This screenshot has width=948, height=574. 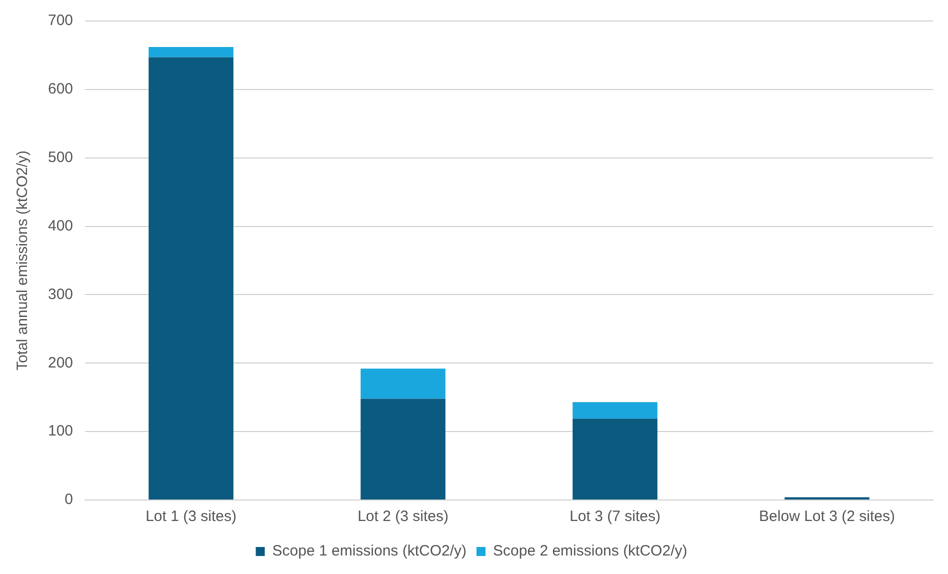 What do you see at coordinates (191, 517) in the screenshot?
I see `x-tick-label: Lot 1 (3 sites)` at bounding box center [191, 517].